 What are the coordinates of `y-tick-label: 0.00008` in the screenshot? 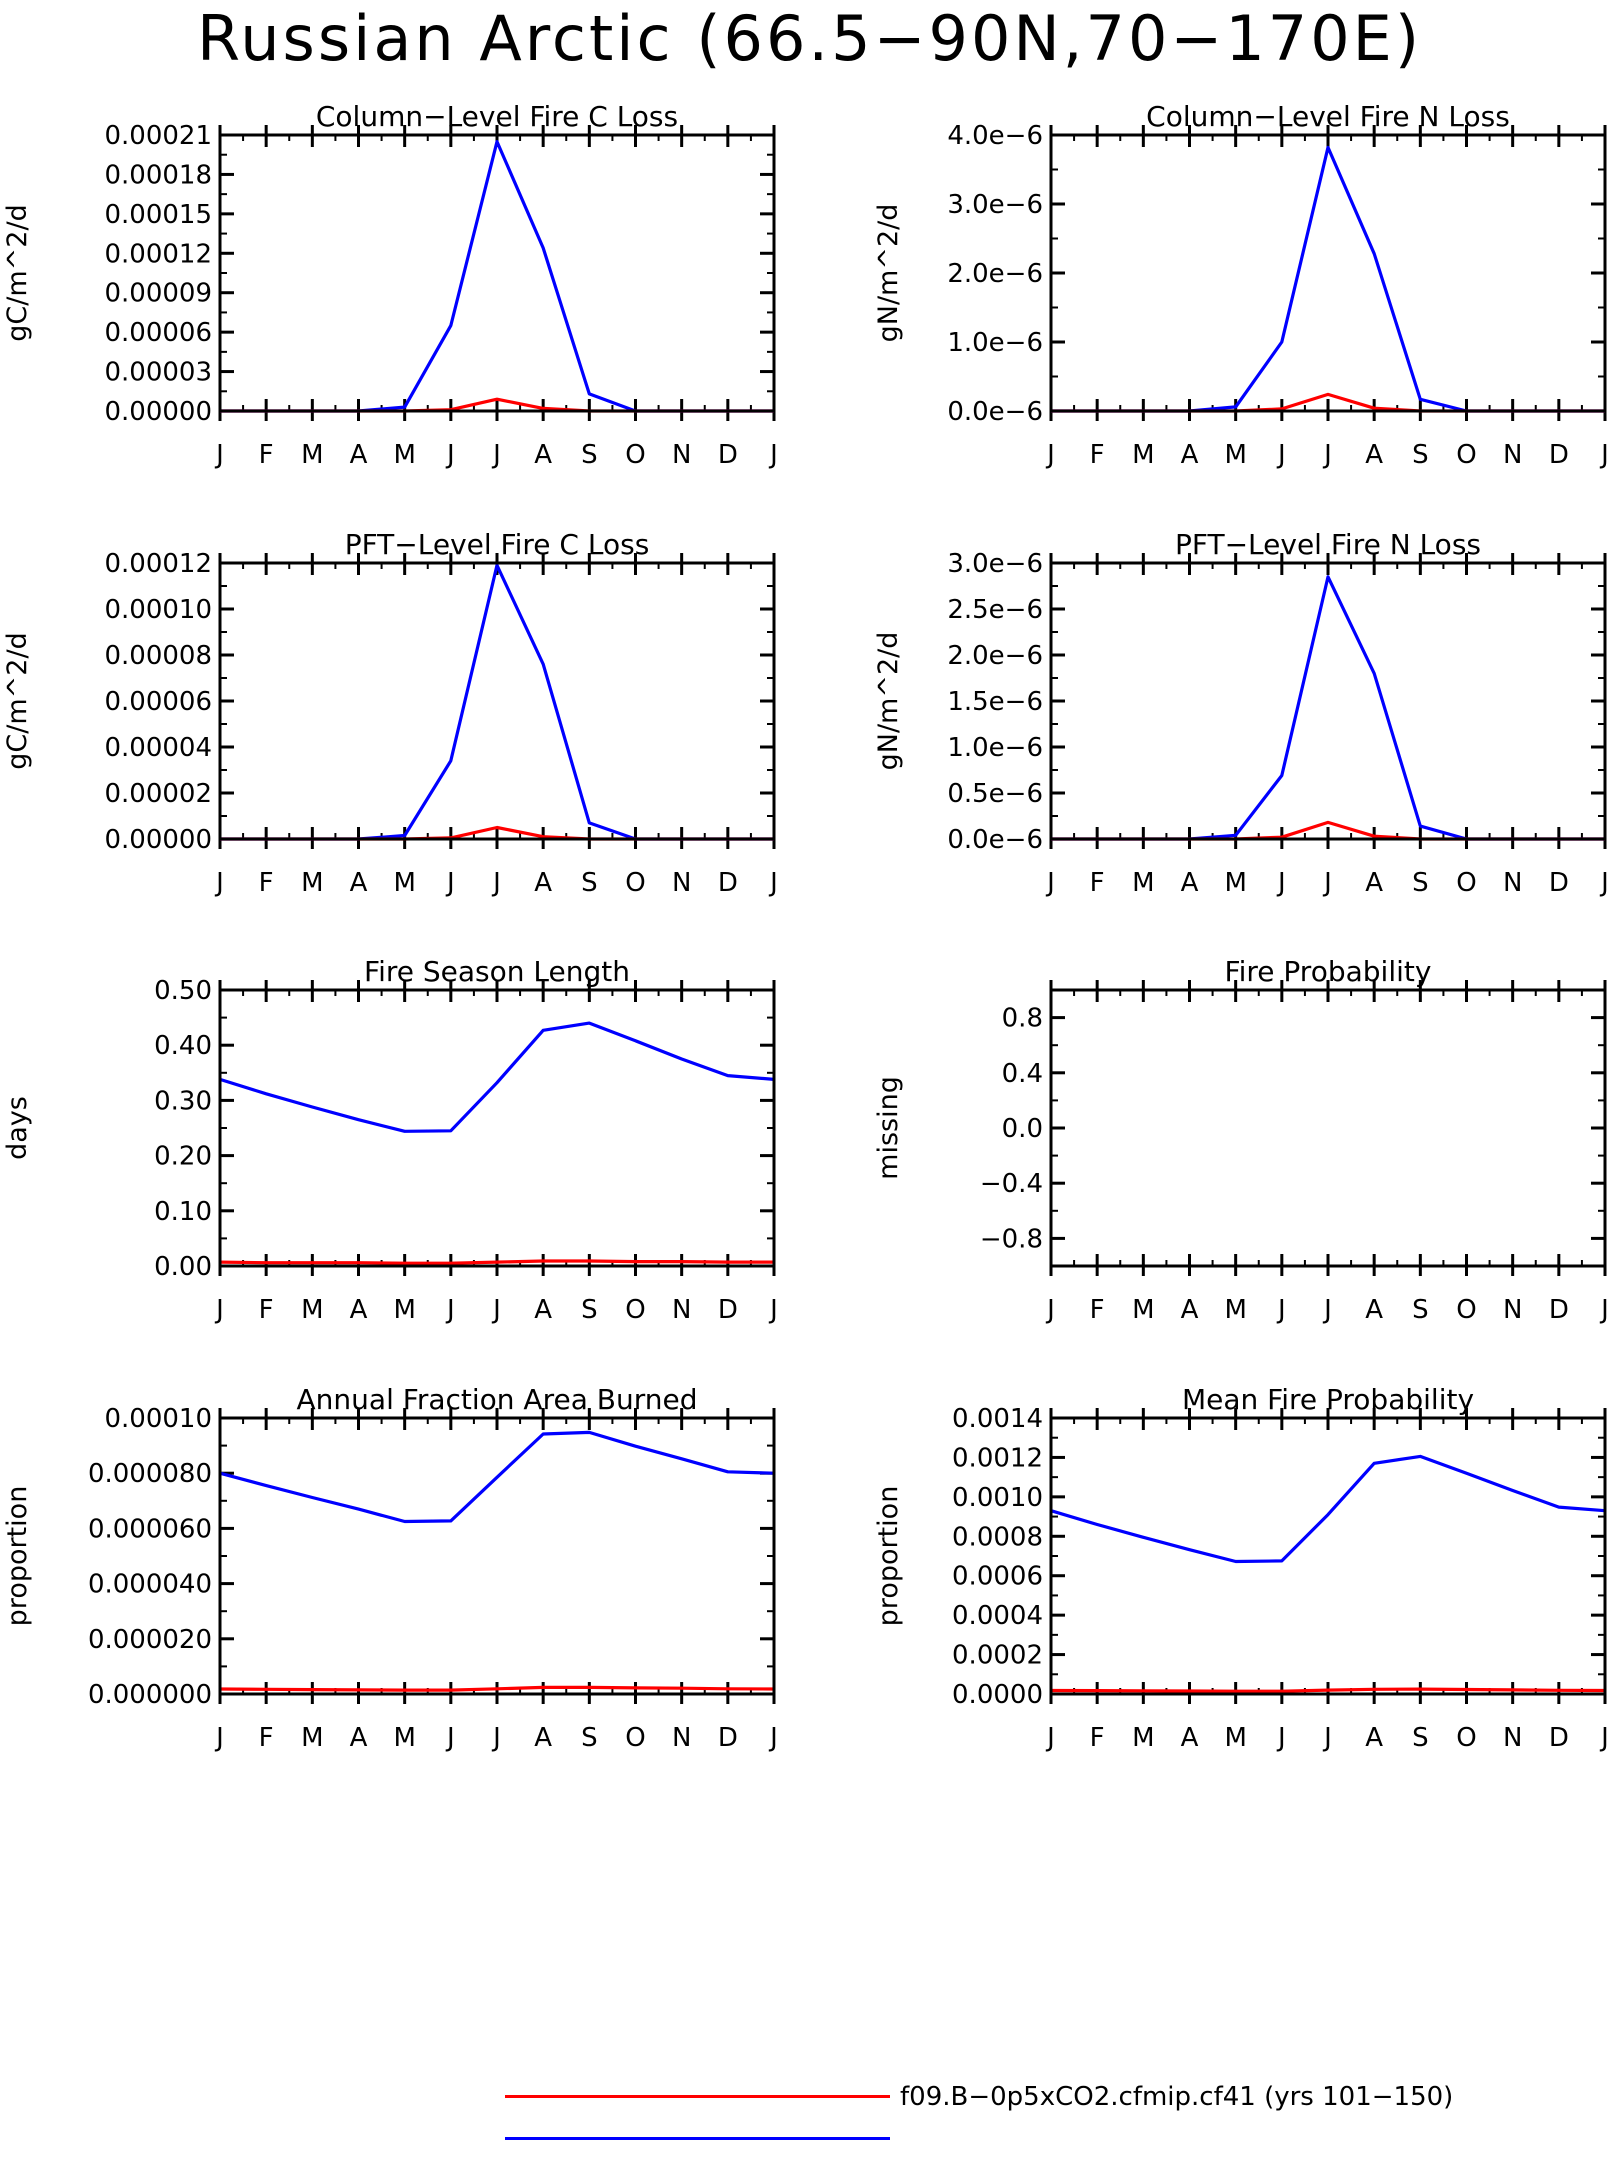 It's located at (158, 656).